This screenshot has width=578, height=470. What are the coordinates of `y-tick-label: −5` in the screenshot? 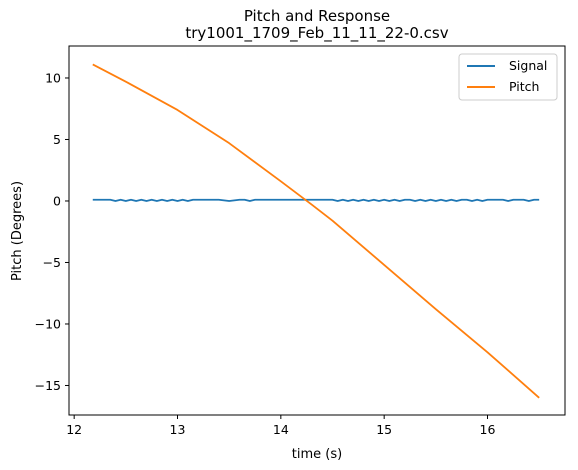 It's located at (52, 262).